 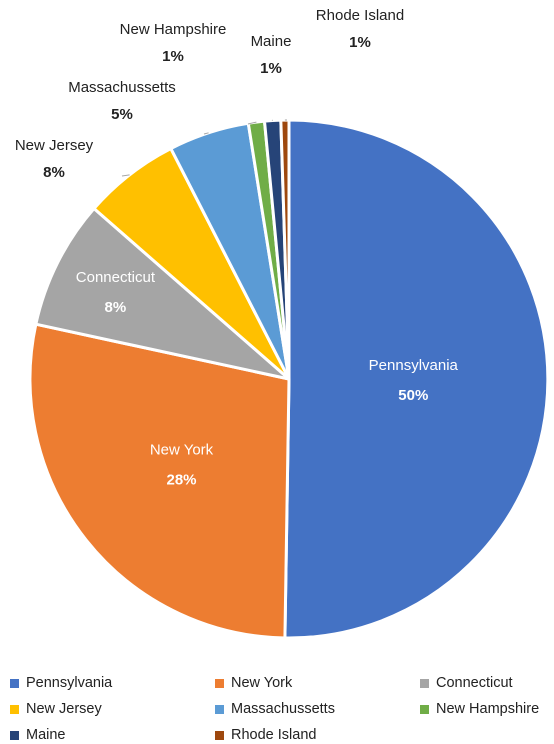 What do you see at coordinates (14, 735) in the screenshot?
I see `legend-swatch-maine` at bounding box center [14, 735].